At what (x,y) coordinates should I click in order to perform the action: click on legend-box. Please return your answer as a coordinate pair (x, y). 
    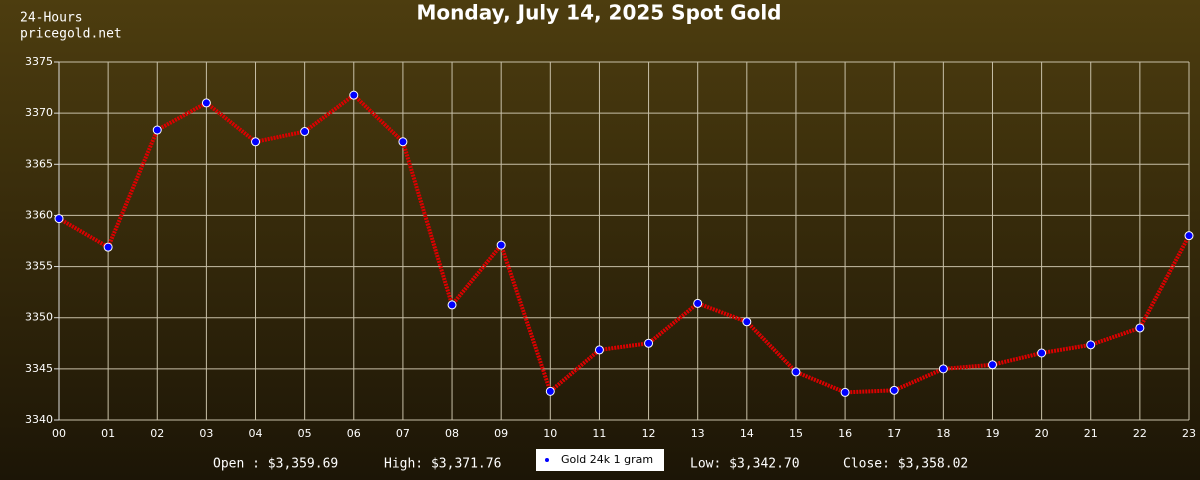
    Looking at the image, I should click on (600, 460).